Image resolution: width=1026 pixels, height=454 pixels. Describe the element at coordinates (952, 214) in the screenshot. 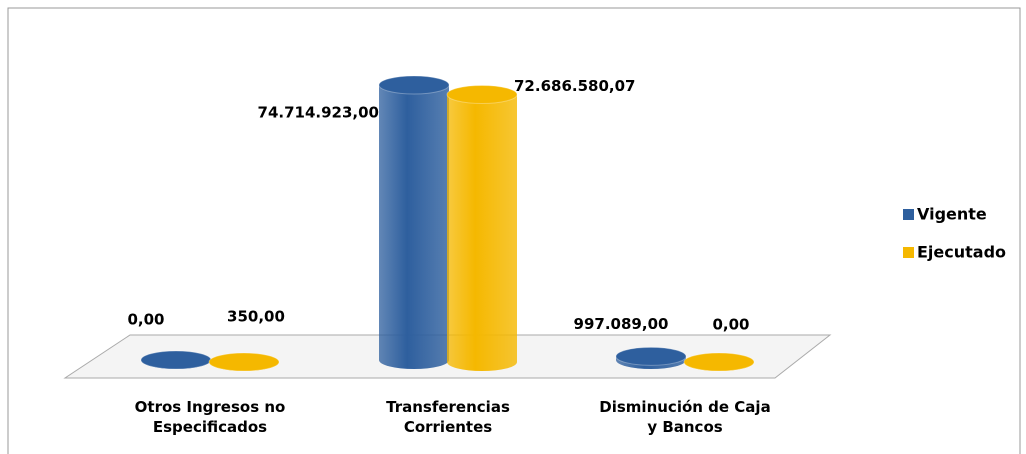

I see `legend-label: Vigente` at that location.